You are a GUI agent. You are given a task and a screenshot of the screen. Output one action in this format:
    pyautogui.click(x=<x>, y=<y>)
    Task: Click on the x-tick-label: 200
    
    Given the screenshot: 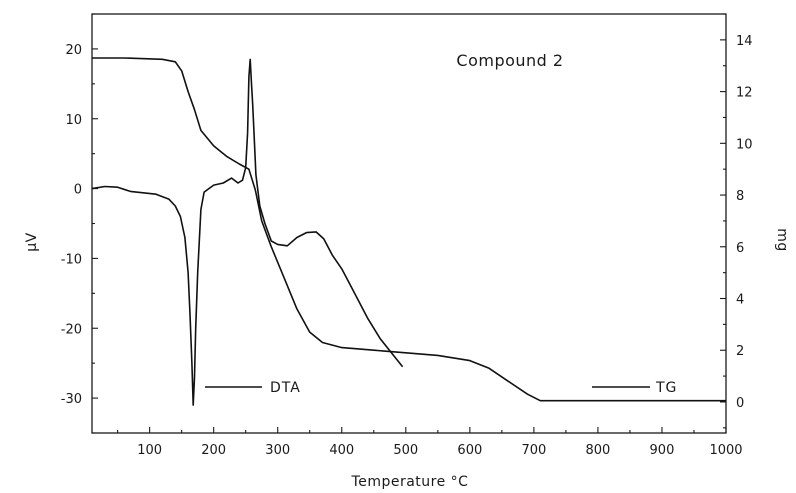 What is the action you would take?
    pyautogui.click(x=213, y=450)
    